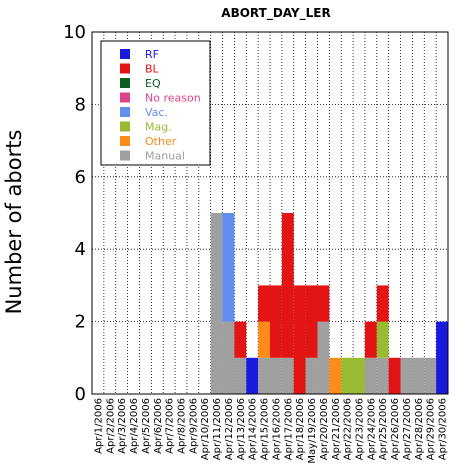  What do you see at coordinates (153, 83) in the screenshot?
I see `legend-label-eq: EQ` at bounding box center [153, 83].